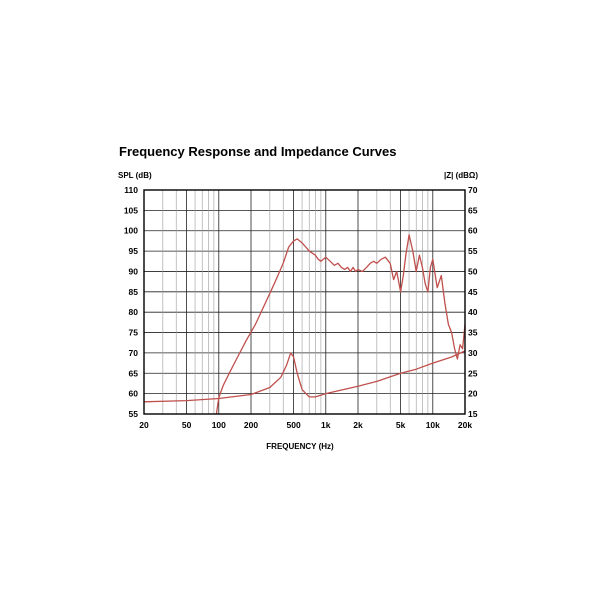 This screenshot has height=600, width=600. I want to click on y-right-tick-label: 60, so click(473, 231).